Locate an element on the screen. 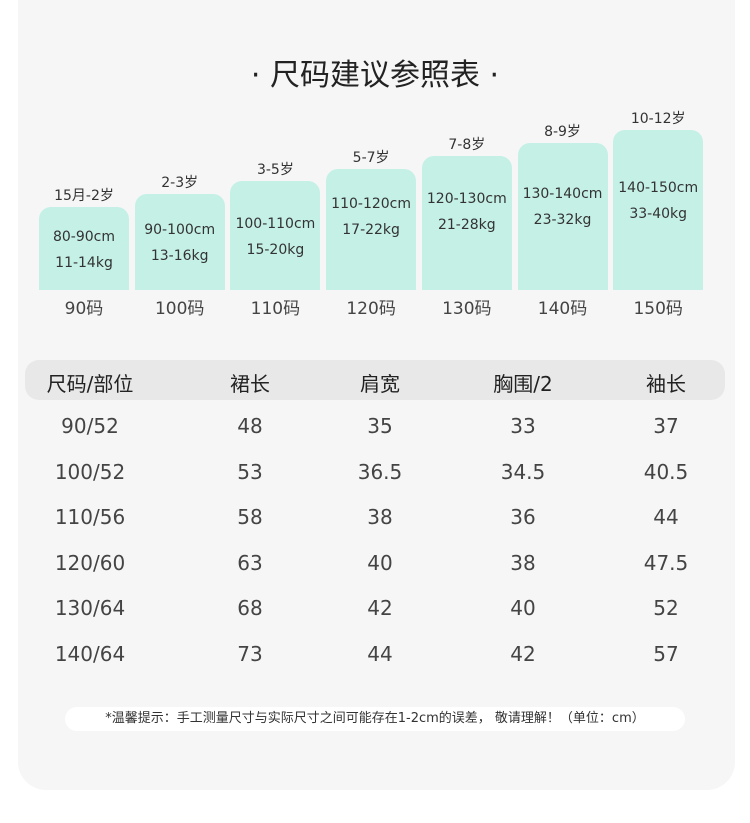 The width and height of the screenshot is (750, 823). table-header-cell: 胸围/2 is located at coordinates (523, 384).